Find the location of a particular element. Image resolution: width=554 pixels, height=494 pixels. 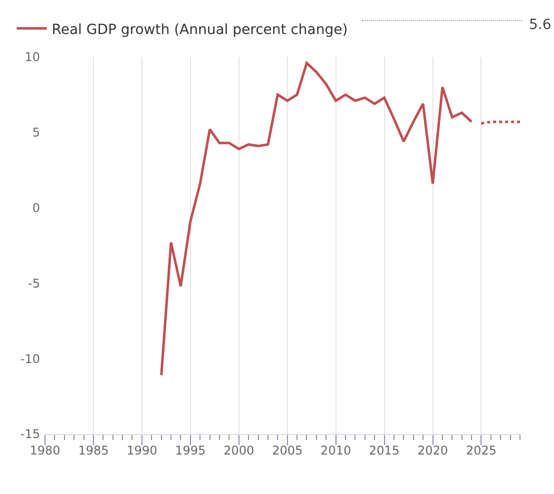

x-tick-label: 2010 is located at coordinates (336, 450).